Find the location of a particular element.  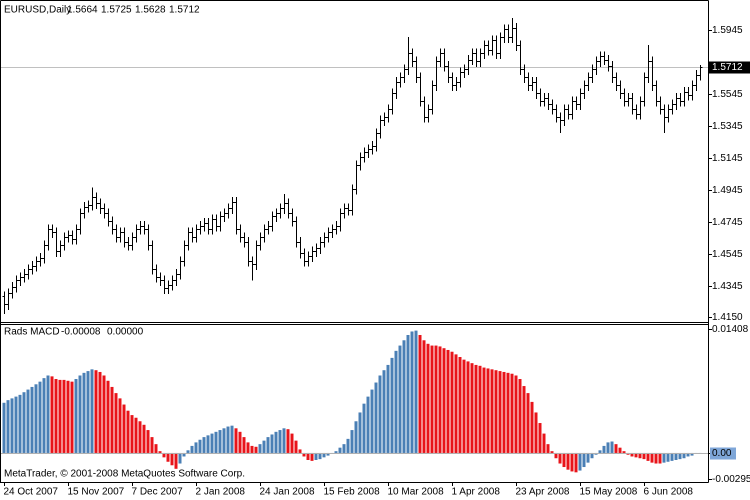

y-tick-label: 1.5345 is located at coordinates (727, 126).